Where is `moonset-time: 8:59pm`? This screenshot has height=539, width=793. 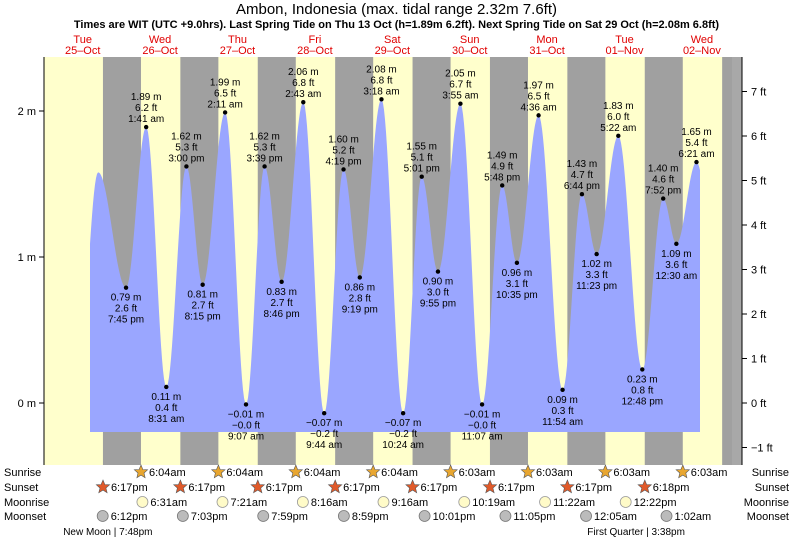 moonset-time: 8:59pm is located at coordinates (370, 517).